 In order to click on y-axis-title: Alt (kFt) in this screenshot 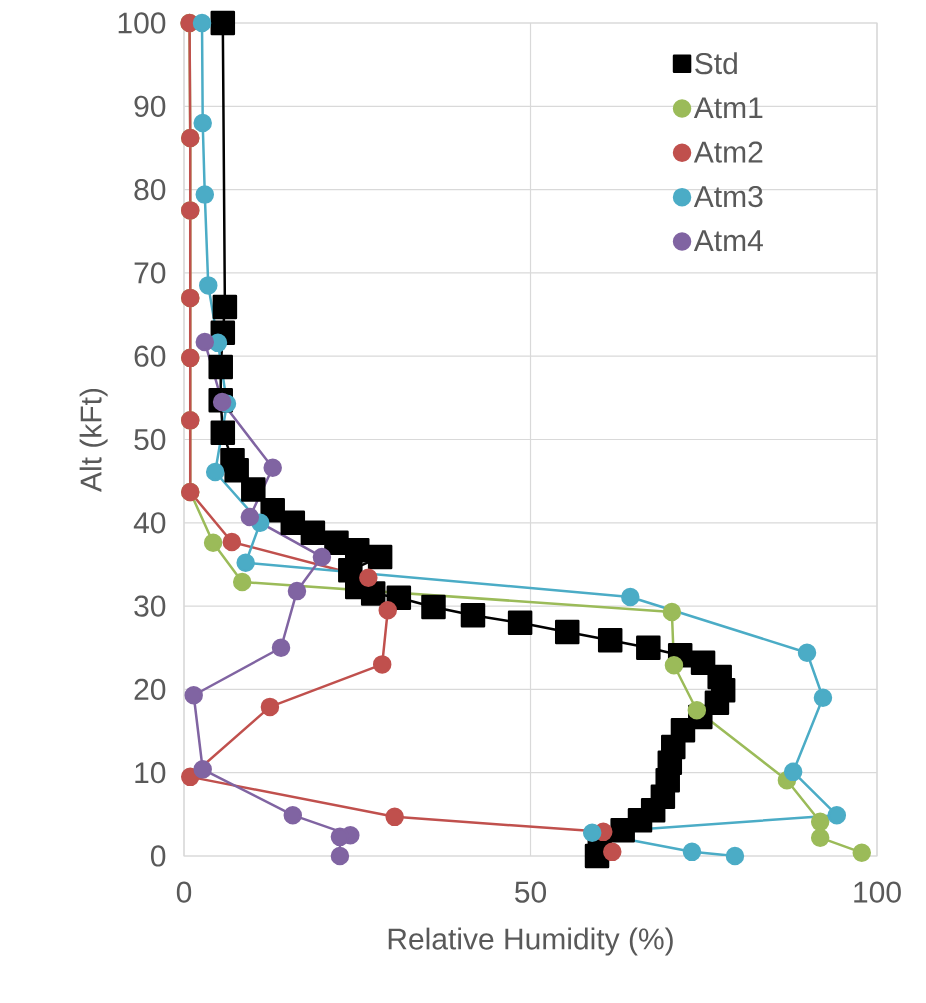, I will do `click(93, 440)`.